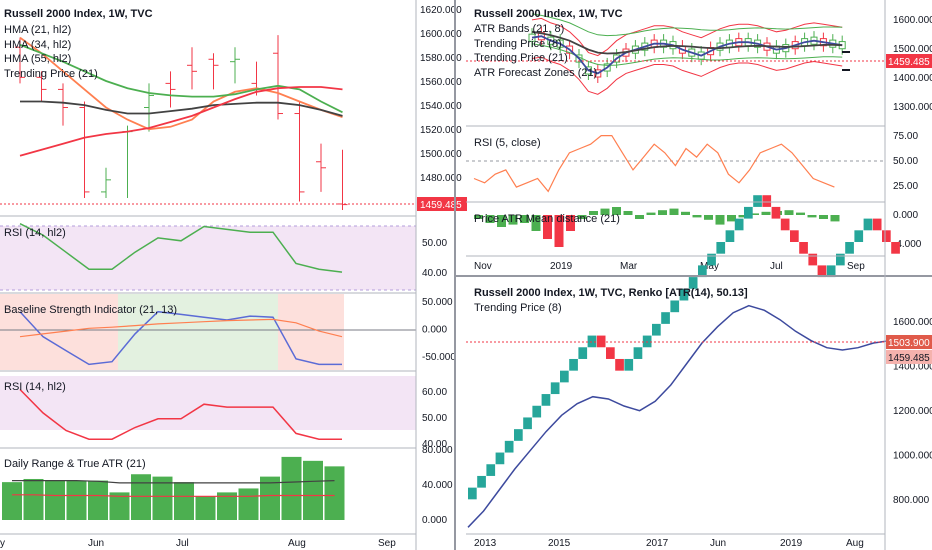  What do you see at coordinates (441, 10) in the screenshot?
I see `left-price-tick-0: 1620.000` at bounding box center [441, 10].